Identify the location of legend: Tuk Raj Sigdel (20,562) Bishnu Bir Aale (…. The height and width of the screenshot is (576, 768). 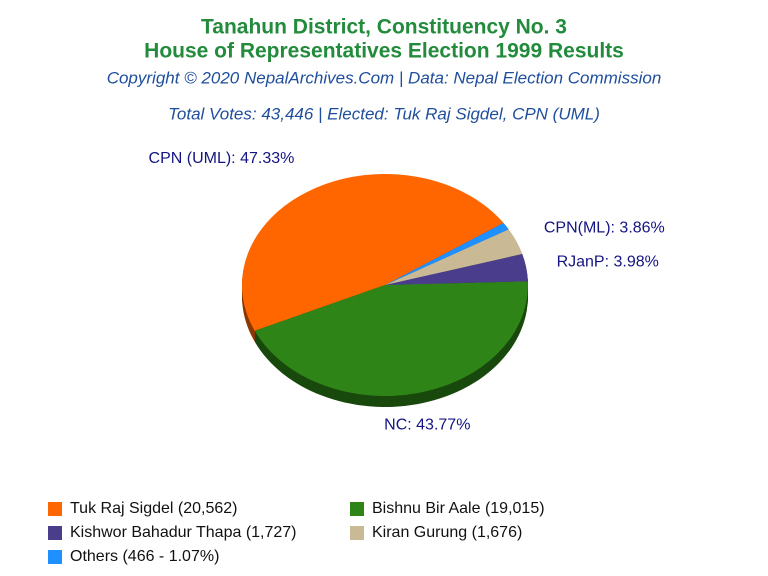
(296, 532).